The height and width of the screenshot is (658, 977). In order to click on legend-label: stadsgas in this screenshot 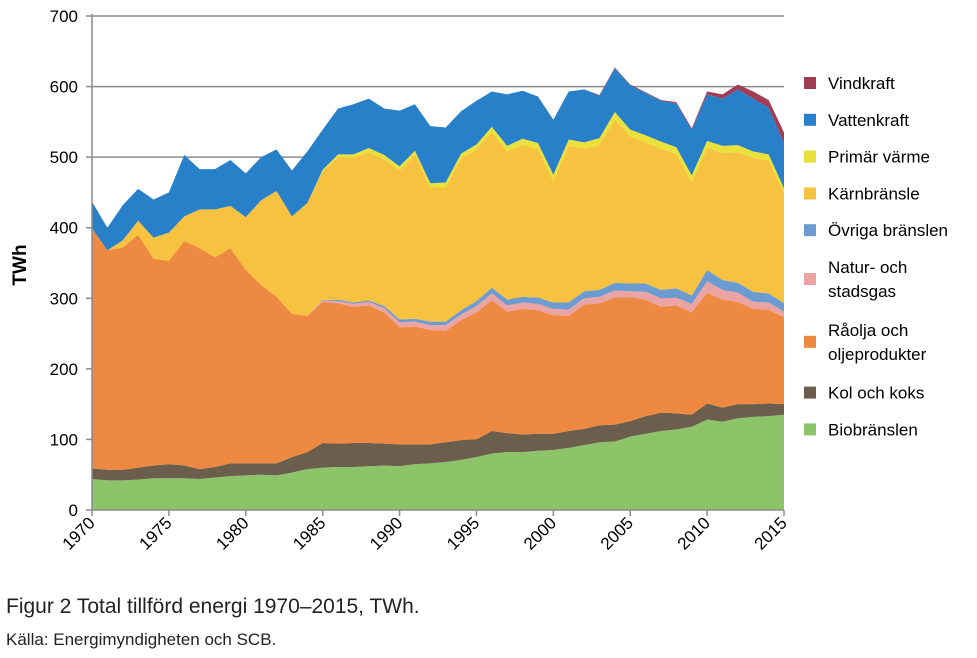, I will do `click(862, 291)`.